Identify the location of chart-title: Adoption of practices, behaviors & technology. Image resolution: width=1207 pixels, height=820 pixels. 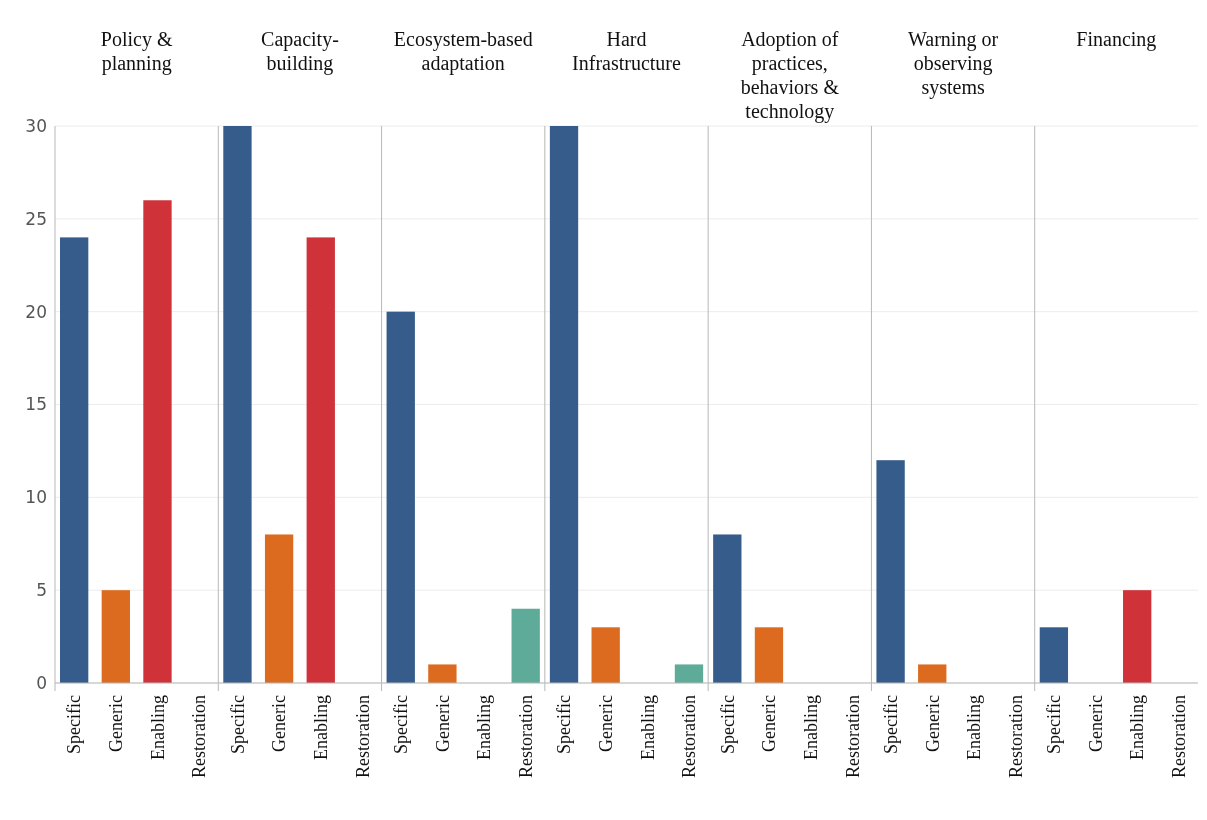
(790, 75).